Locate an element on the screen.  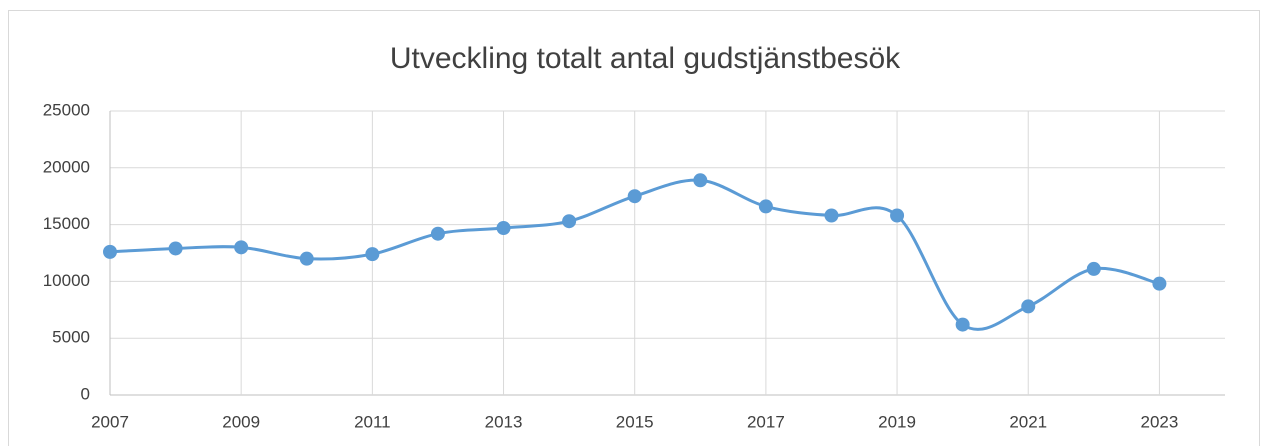
x-tick-label: 2019 is located at coordinates (897, 421).